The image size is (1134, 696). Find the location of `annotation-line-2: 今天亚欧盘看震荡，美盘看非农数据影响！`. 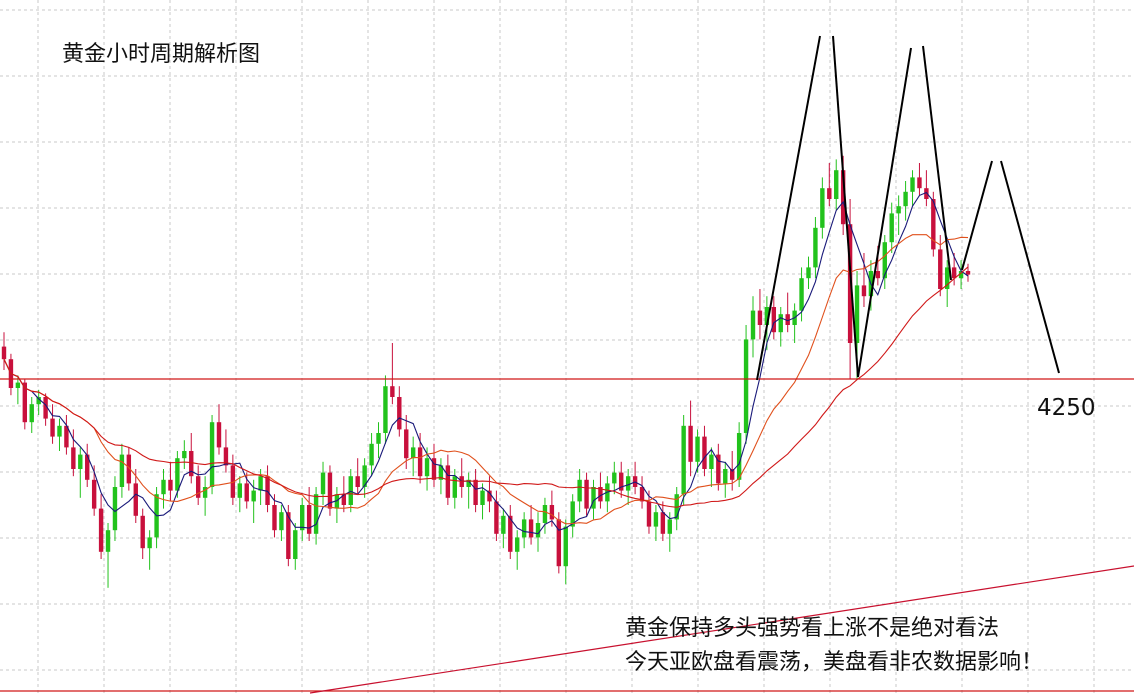

annotation-line-2: 今天亚欧盘看震荡，美盘看非农数据影响！ is located at coordinates (834, 662).